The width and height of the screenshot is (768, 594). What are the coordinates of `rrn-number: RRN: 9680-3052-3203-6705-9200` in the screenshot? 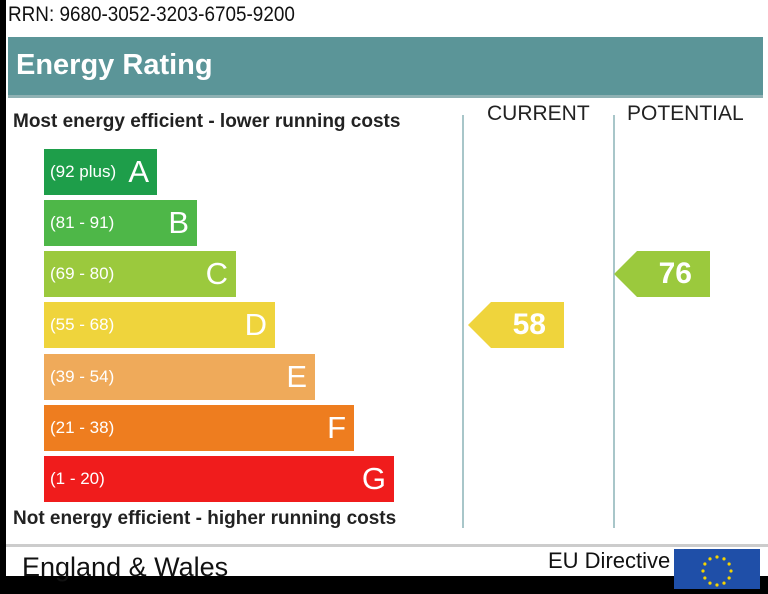 It's located at (151, 14).